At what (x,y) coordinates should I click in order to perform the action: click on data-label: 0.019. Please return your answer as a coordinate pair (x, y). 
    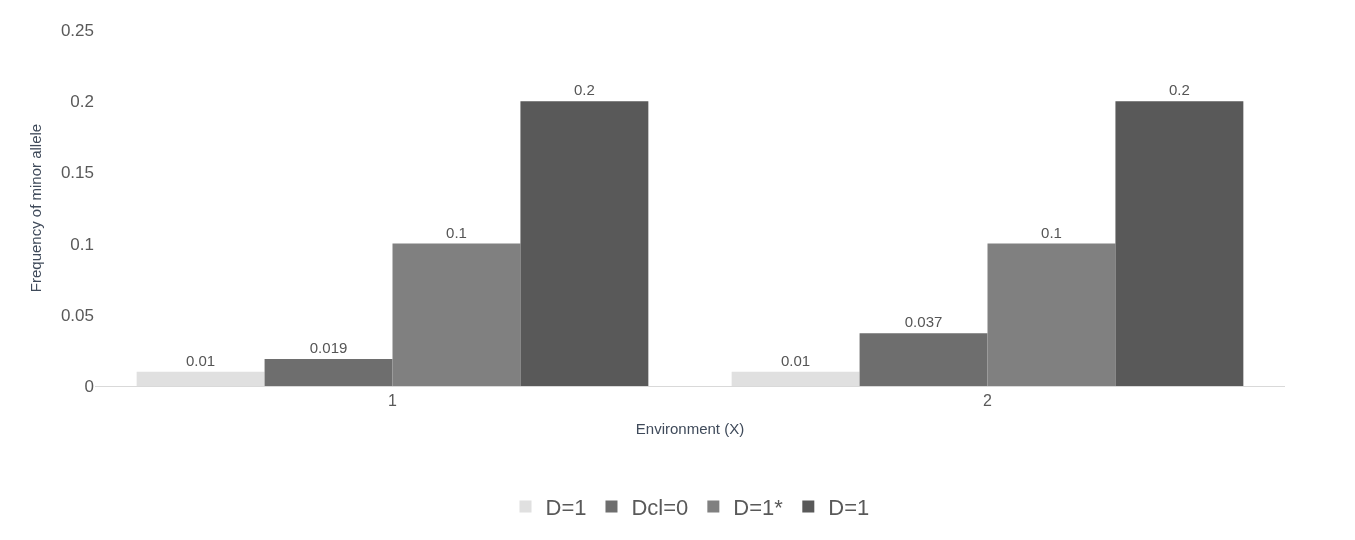
    Looking at the image, I should click on (328, 347).